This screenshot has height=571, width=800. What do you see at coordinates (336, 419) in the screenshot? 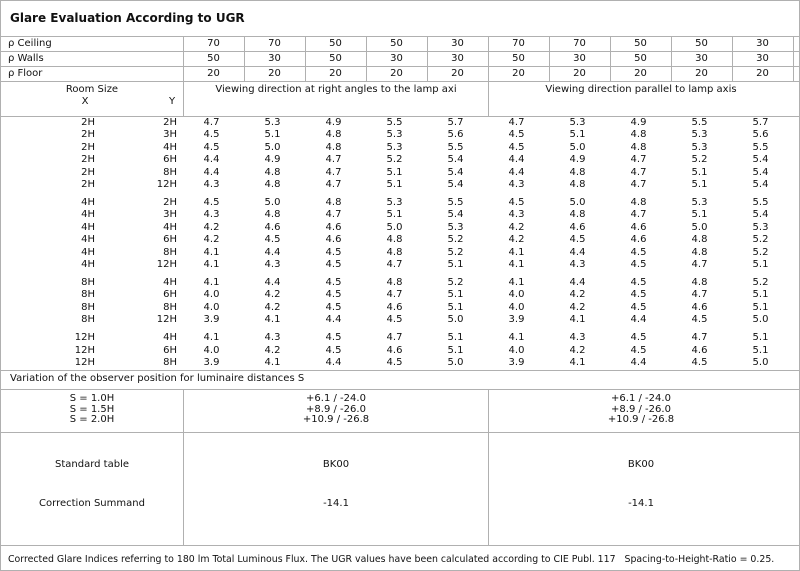
I see `s-left: +10.9 / -26.8` at bounding box center [336, 419].